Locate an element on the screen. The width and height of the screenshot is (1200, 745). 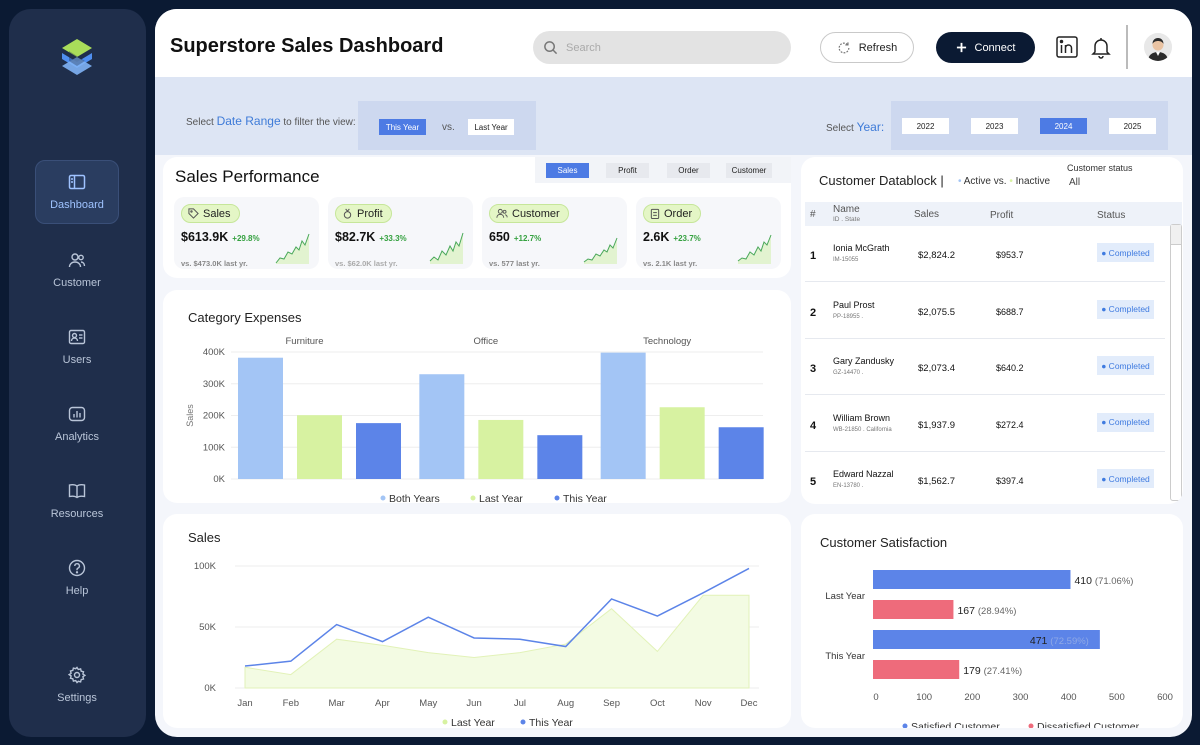
this-year-chip: This Year is located at coordinates (402, 127).